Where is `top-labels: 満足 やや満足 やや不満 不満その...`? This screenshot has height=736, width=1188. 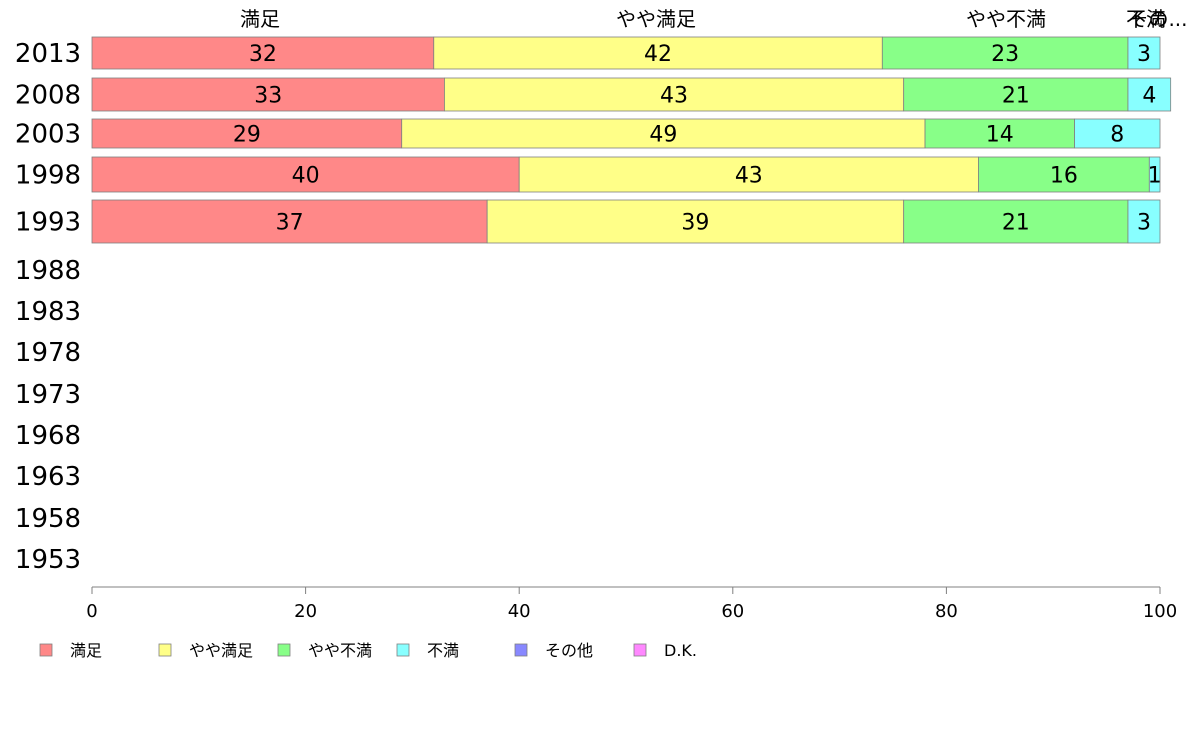 top-labels: 満足 やや満足 やや不満 不満その... is located at coordinates (714, 19).